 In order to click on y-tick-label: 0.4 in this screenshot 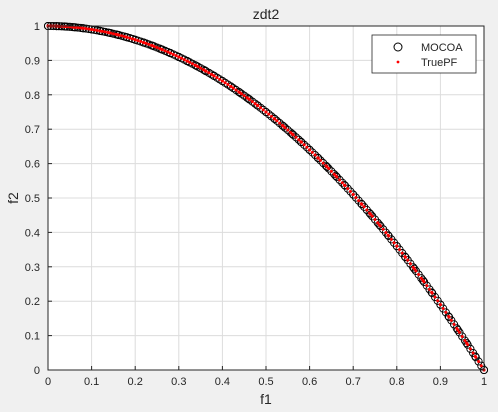, I will do `click(32, 233)`.